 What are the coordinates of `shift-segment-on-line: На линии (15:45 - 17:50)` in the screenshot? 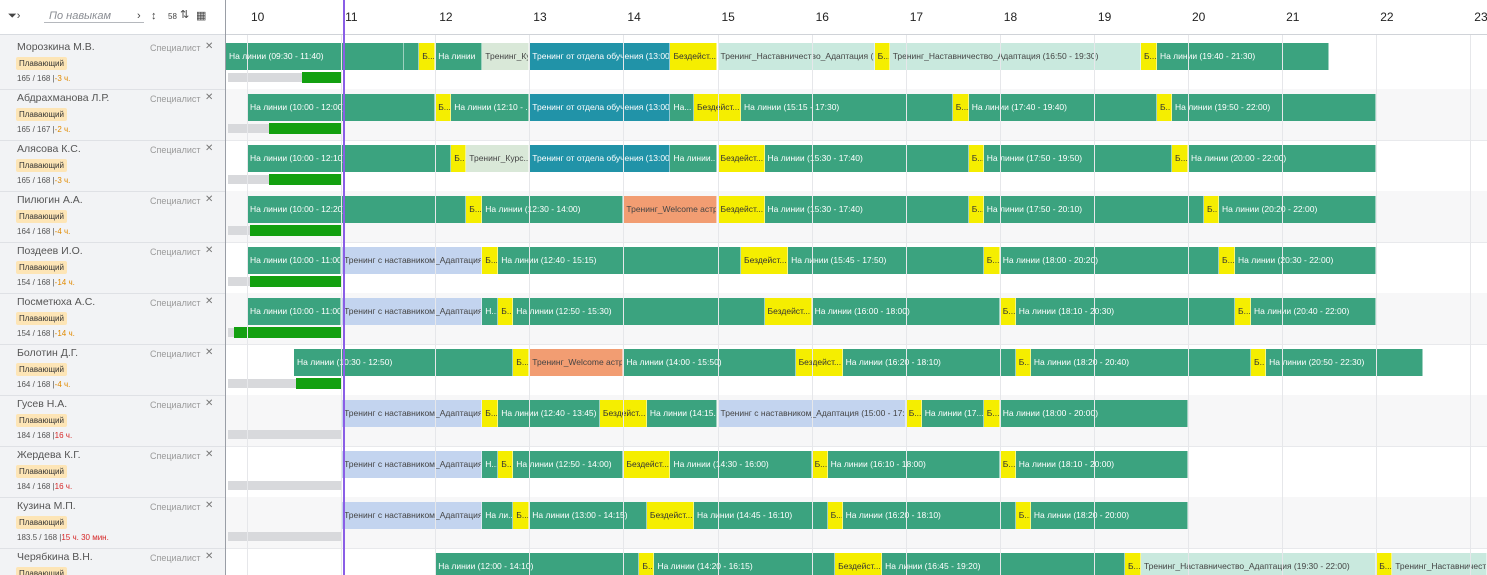 It's located at (886, 260).